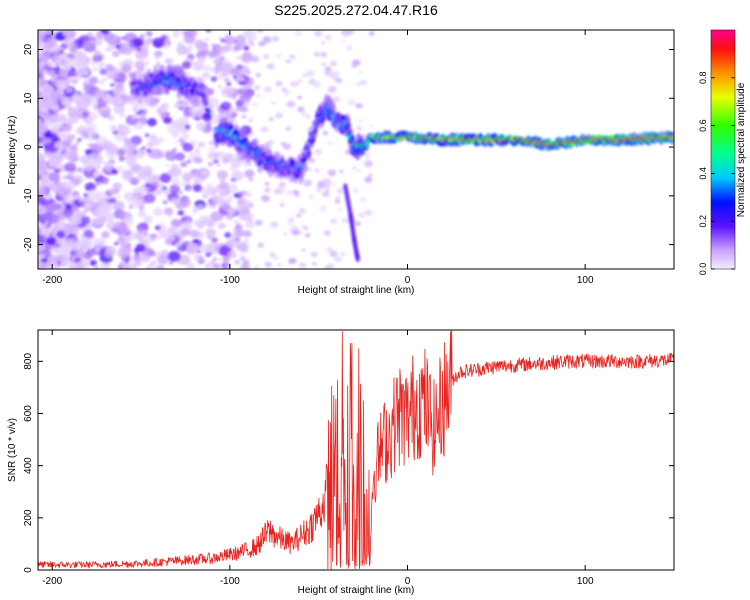  Describe the element at coordinates (28, 98) in the screenshot. I see `y-tick-label: 10` at that location.